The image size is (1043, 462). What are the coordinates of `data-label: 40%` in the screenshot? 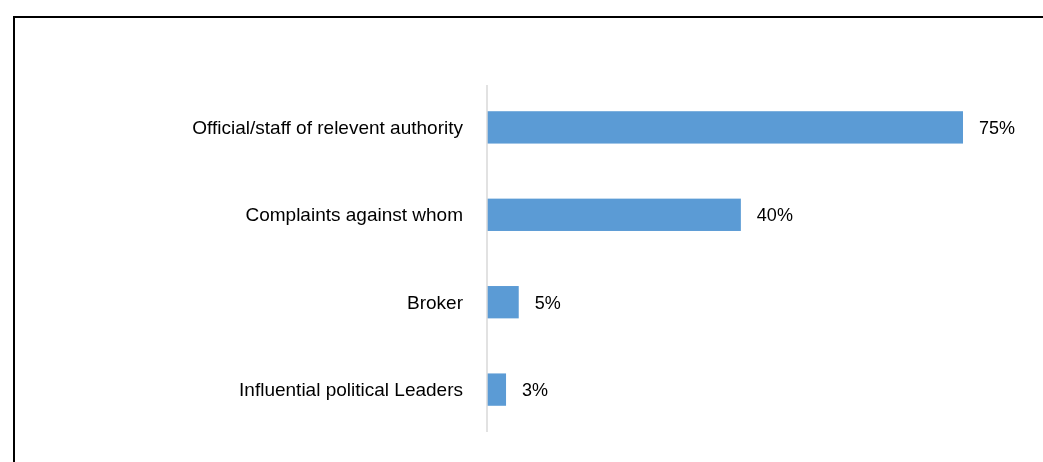 It's located at (774, 215).